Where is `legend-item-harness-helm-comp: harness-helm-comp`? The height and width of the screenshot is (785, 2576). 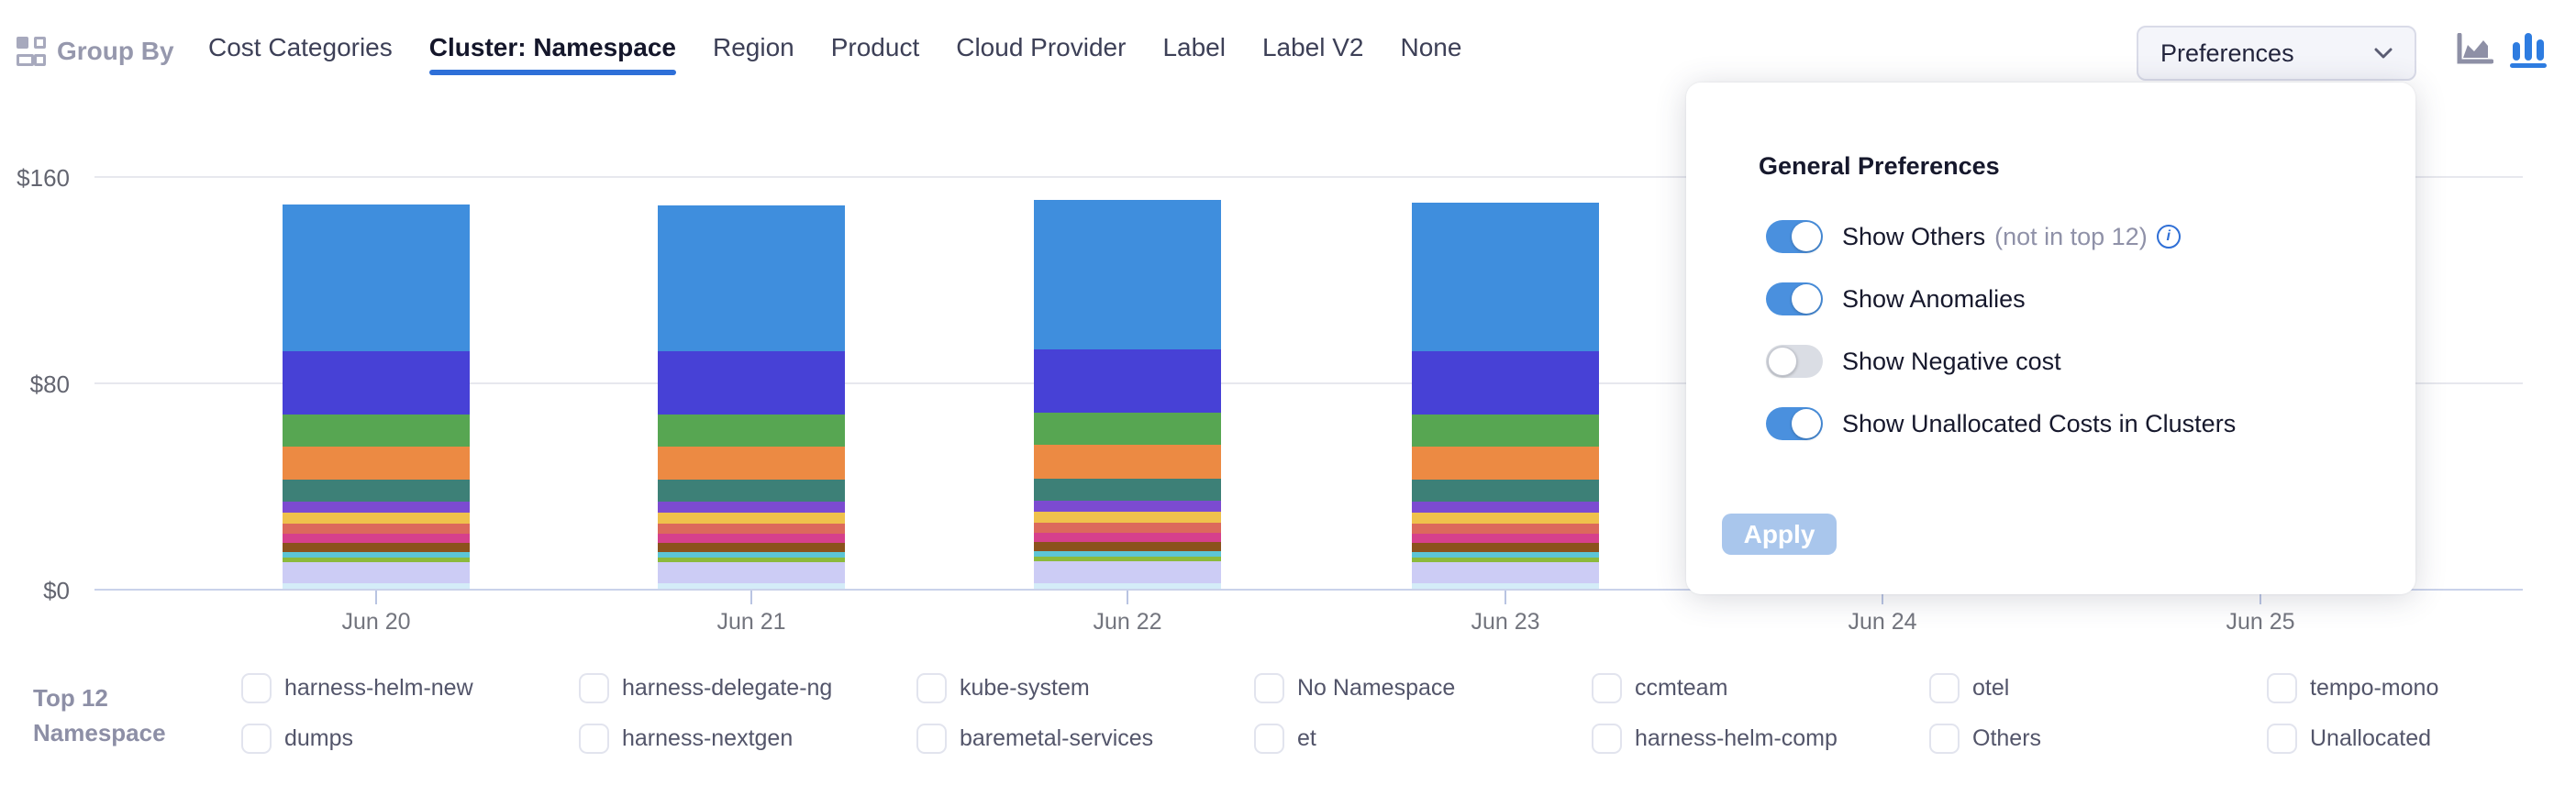 legend-item-harness-helm-comp: harness-helm-comp is located at coordinates (1760, 739).